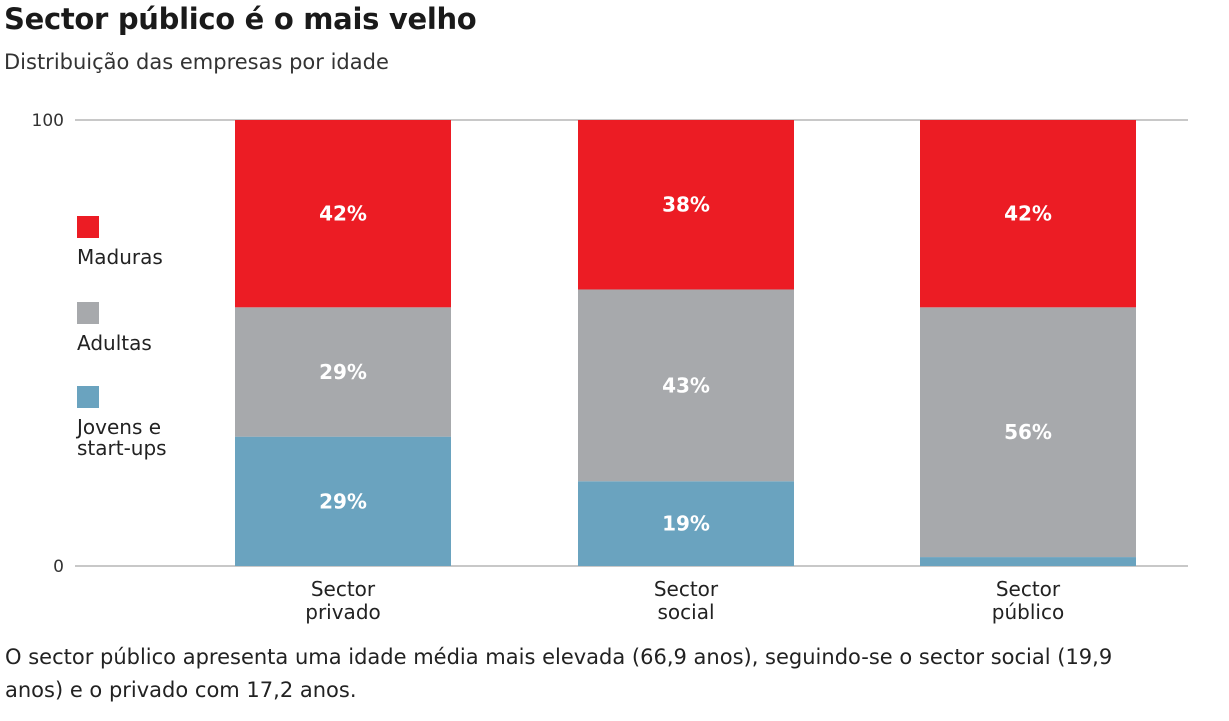 The image size is (1229, 721). I want to click on legend-label: Maduras, so click(120, 257).